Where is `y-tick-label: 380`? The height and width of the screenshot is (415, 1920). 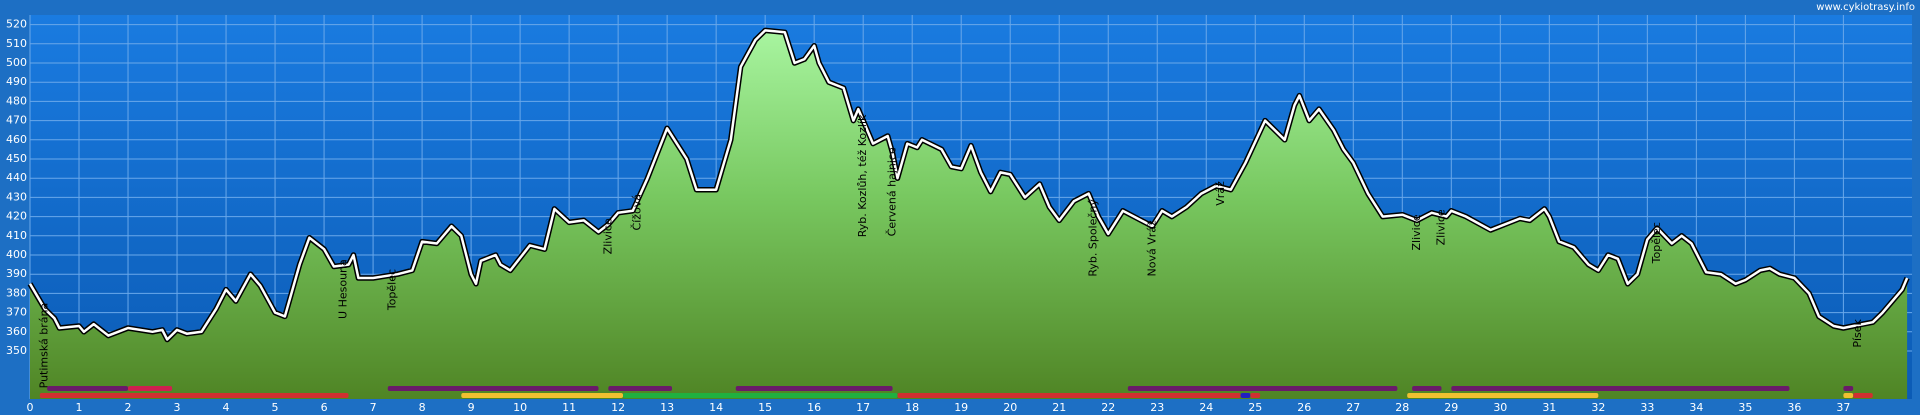 y-tick-label: 380 is located at coordinates (16, 292).